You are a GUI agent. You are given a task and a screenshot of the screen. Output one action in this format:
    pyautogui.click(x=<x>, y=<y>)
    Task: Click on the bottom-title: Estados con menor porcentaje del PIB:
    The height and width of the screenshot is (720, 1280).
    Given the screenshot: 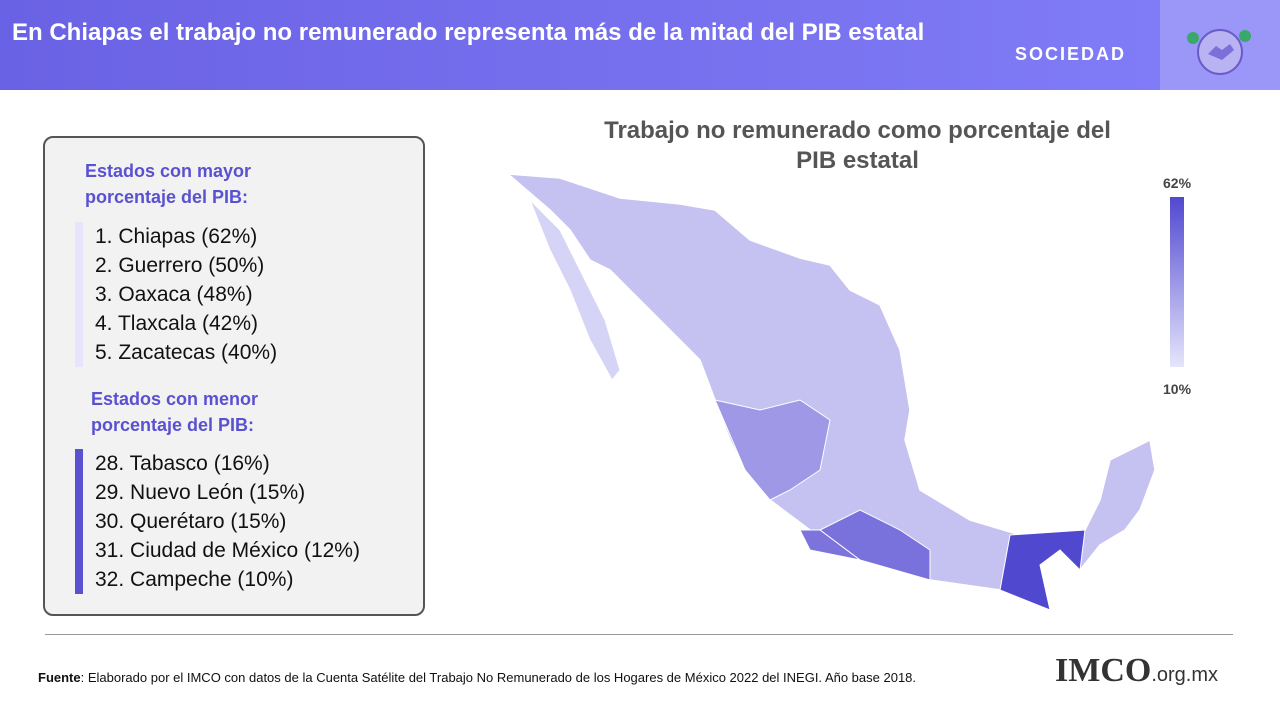 What is the action you would take?
    pyautogui.click(x=175, y=412)
    